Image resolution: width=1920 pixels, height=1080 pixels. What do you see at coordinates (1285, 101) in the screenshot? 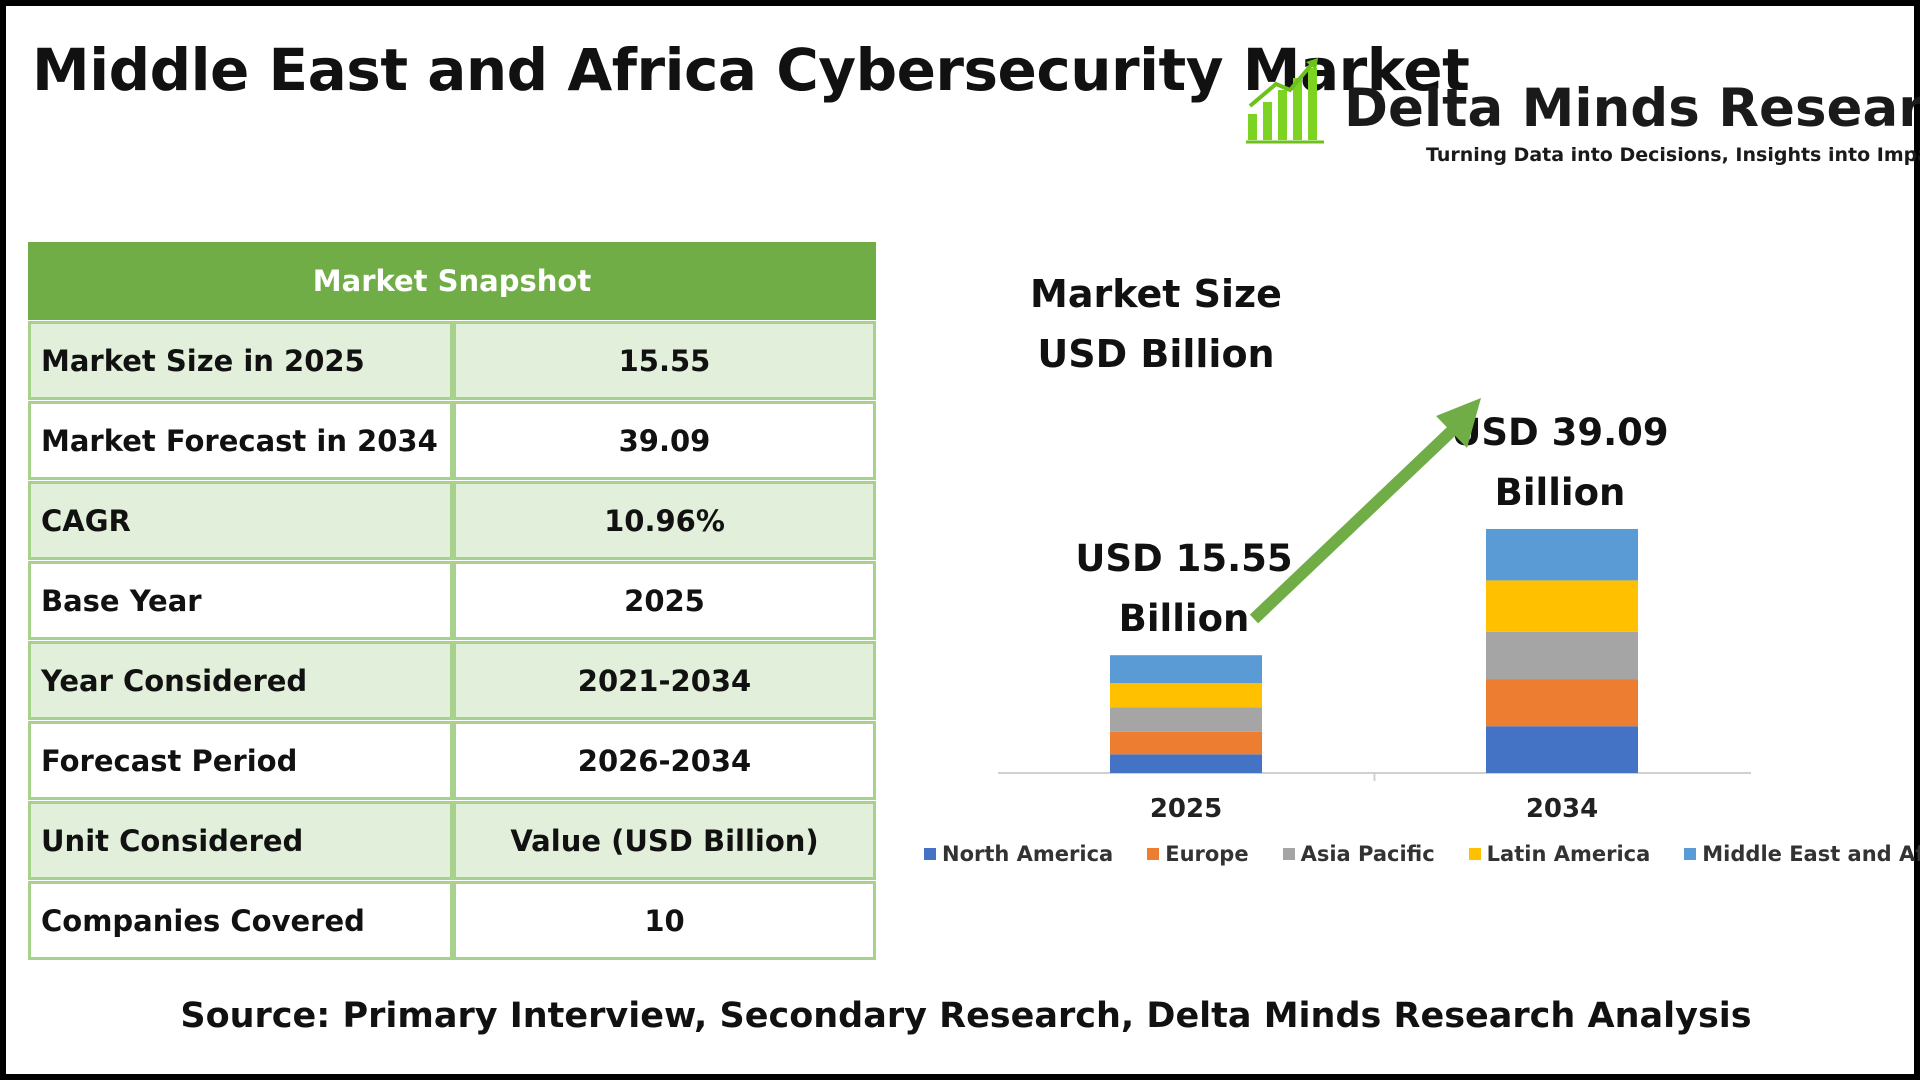
I see `bar-chart-logo-icon` at bounding box center [1285, 101].